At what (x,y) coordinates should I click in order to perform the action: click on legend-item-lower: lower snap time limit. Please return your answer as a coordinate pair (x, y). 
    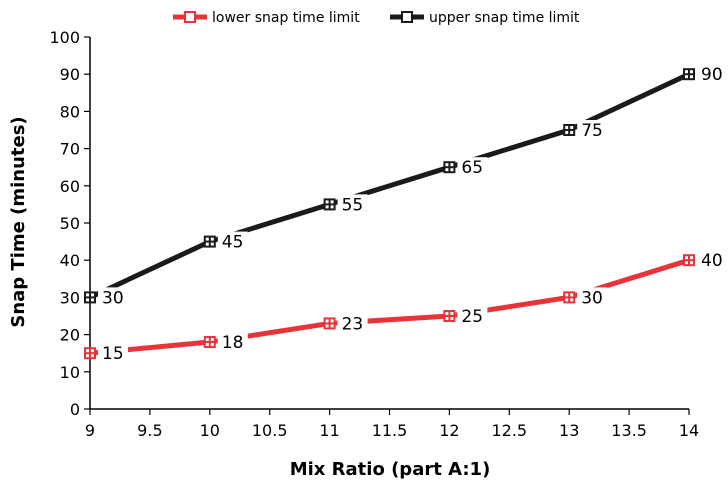
    Looking at the image, I should click on (266, 18).